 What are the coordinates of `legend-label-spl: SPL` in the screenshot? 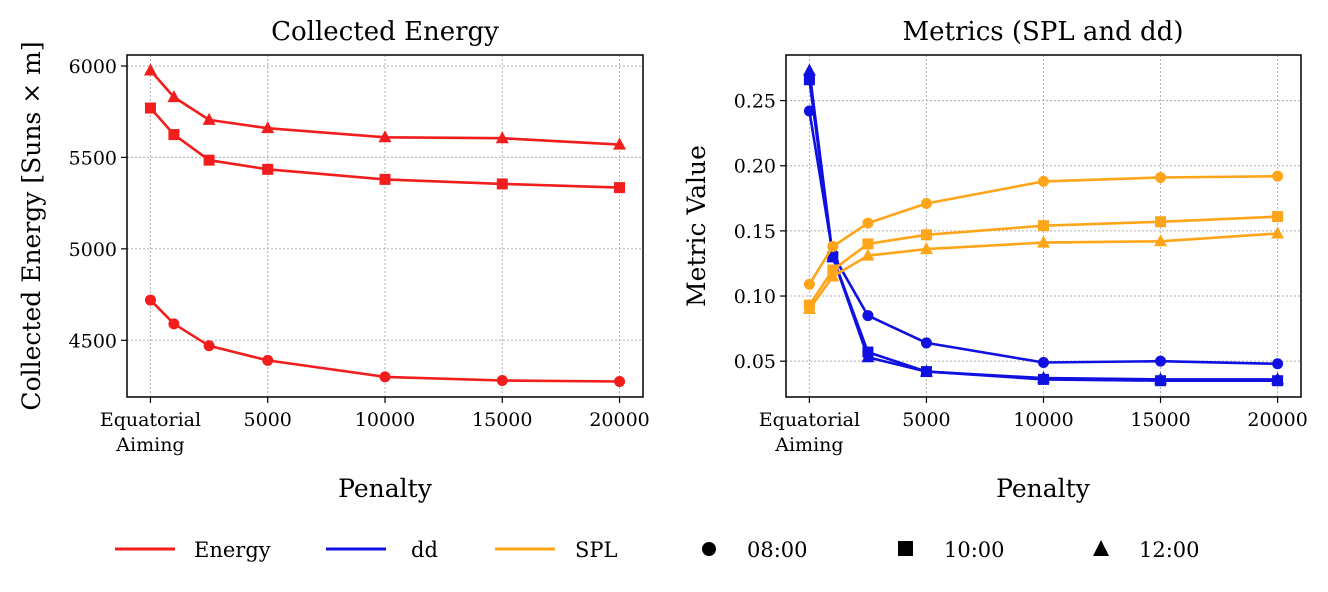 It's located at (596, 550).